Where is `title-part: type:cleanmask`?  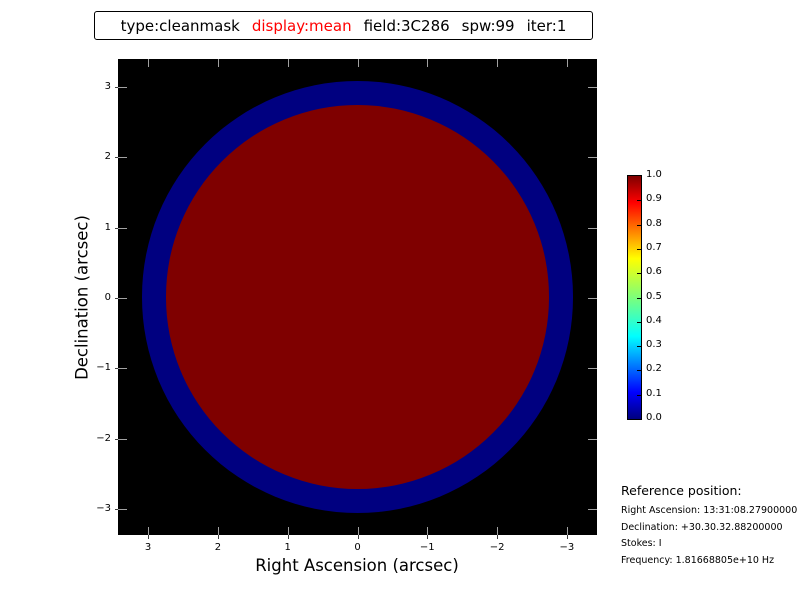
title-part: type:cleanmask is located at coordinates (180, 25).